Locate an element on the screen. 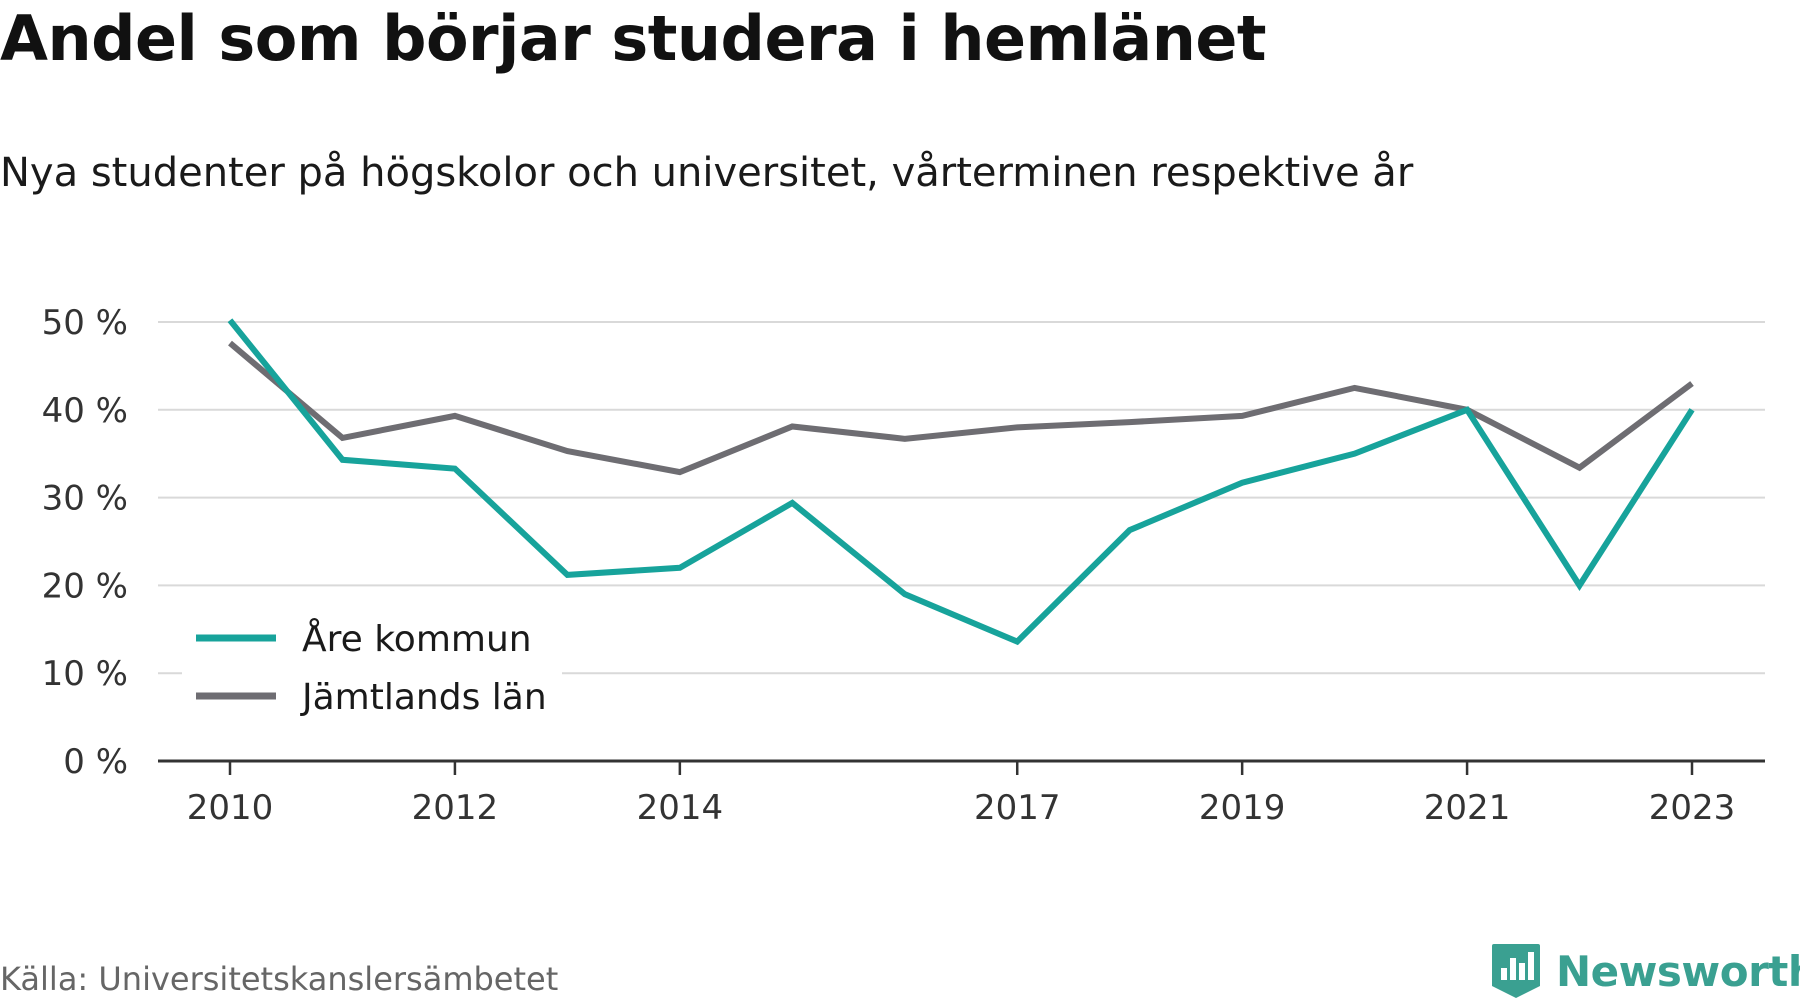 The height and width of the screenshot is (1000, 1800). y-tick-label: 10 % is located at coordinates (85, 674).